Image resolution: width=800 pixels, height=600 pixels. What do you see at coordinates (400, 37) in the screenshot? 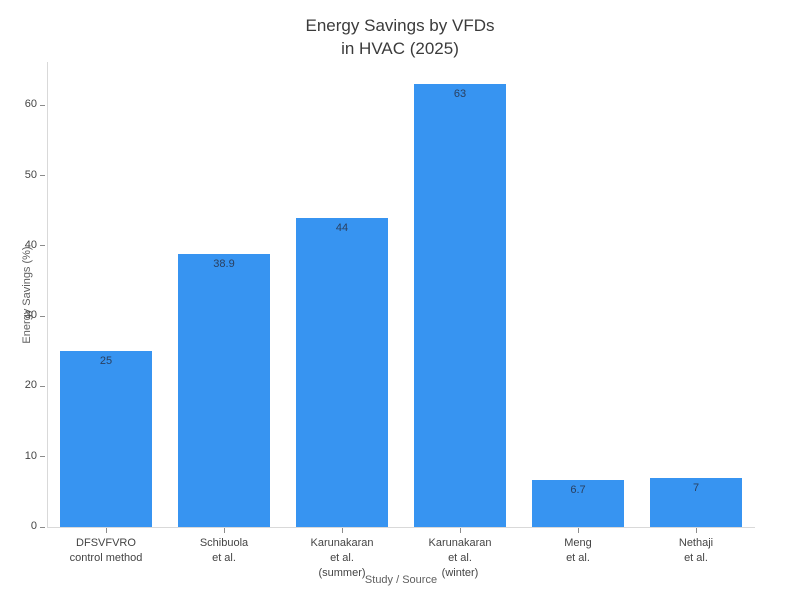
I see `chart-title: Energy Savings by VFDs in HVAC (2025)` at bounding box center [400, 37].